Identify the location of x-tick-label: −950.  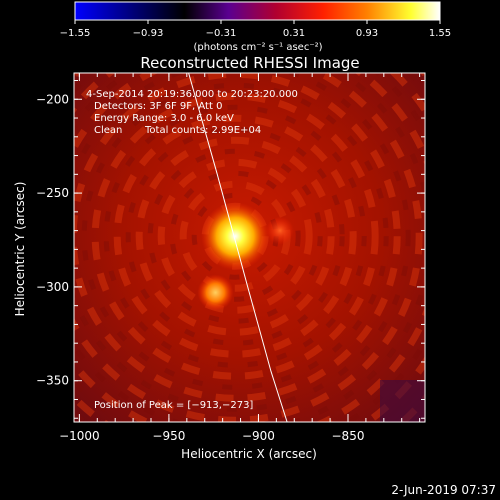
(168, 436).